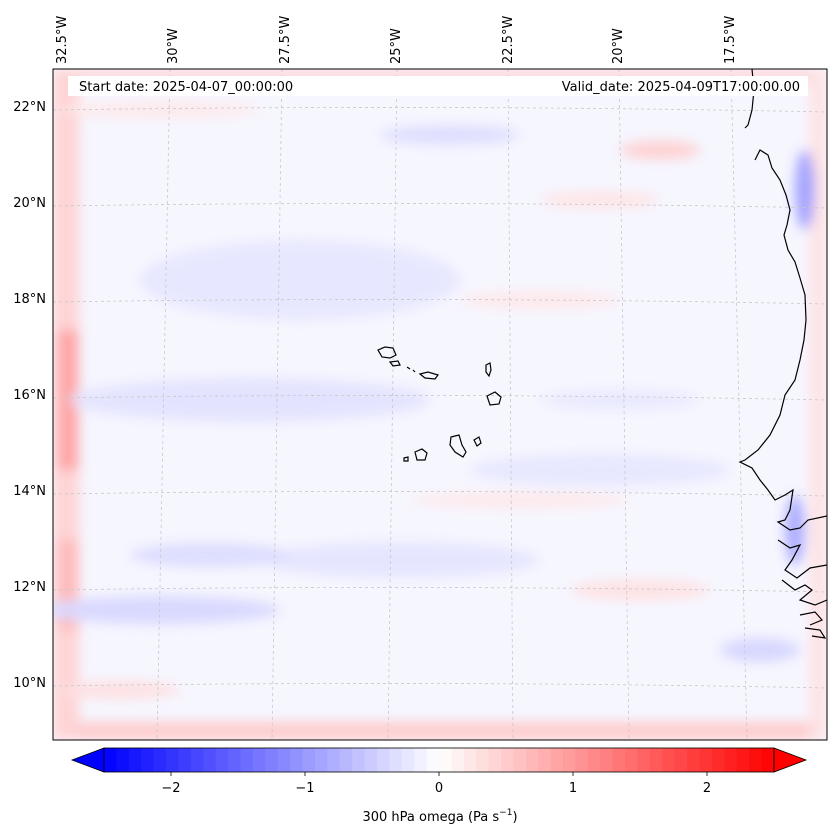  What do you see at coordinates (790, 760) in the screenshot?
I see `colorbar-max-extend` at bounding box center [790, 760].